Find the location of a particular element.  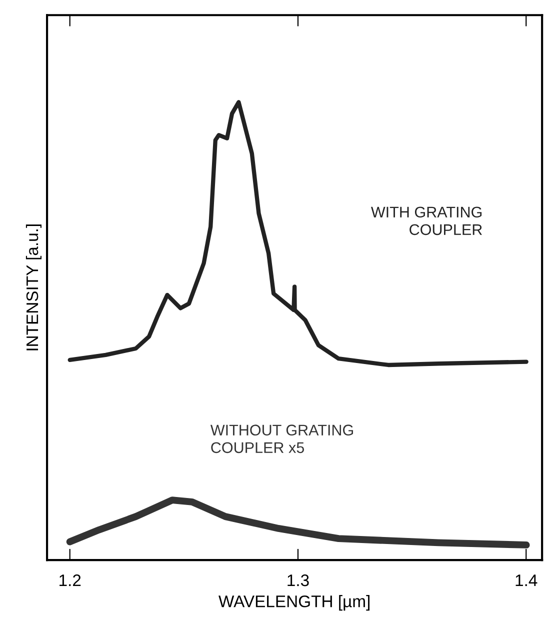

text: WITHOUT GRATING COUPLER x5 is located at coordinates (281, 439).